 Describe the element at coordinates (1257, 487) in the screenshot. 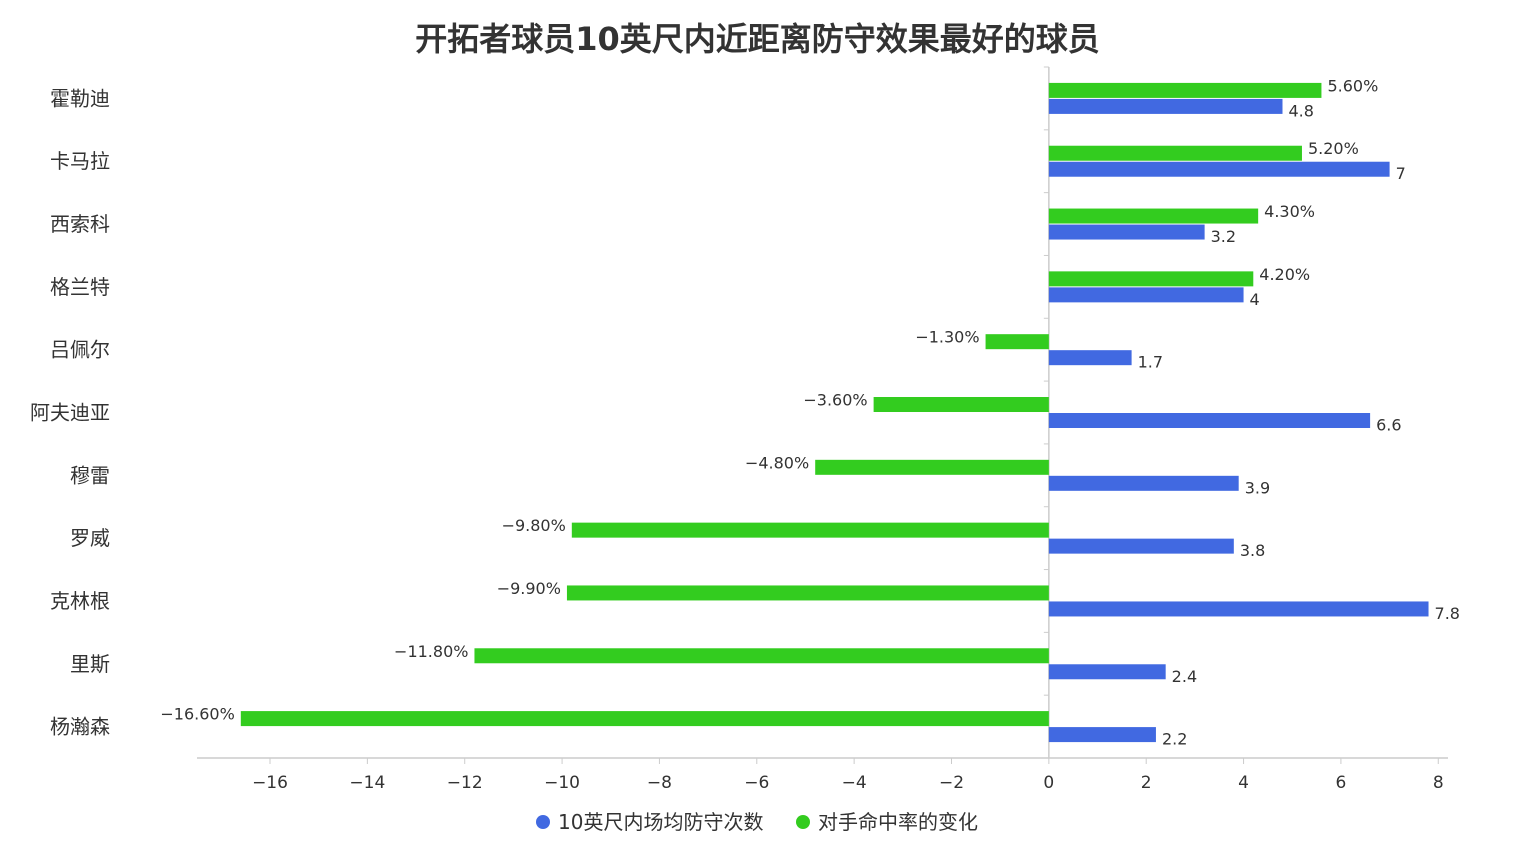

I see `data-label-defense-attempts: 3.9` at that location.